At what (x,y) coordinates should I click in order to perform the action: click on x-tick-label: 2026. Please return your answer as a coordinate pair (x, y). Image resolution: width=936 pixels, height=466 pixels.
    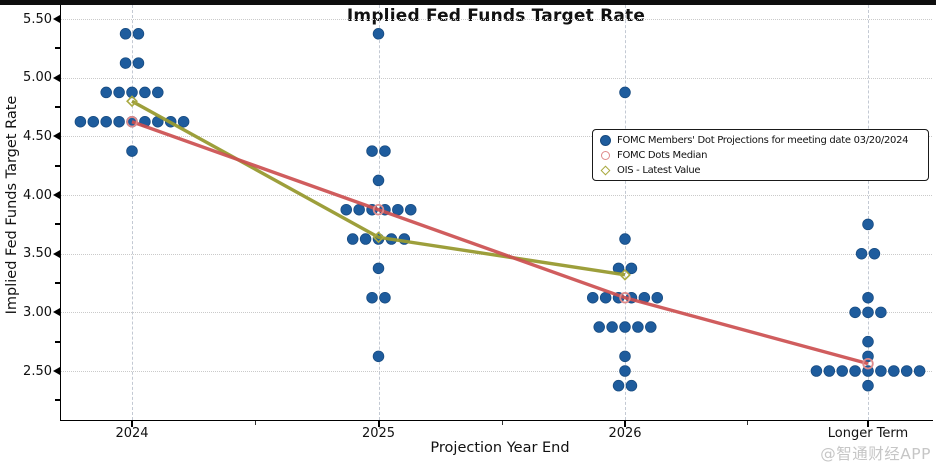
    Looking at the image, I should click on (625, 433).